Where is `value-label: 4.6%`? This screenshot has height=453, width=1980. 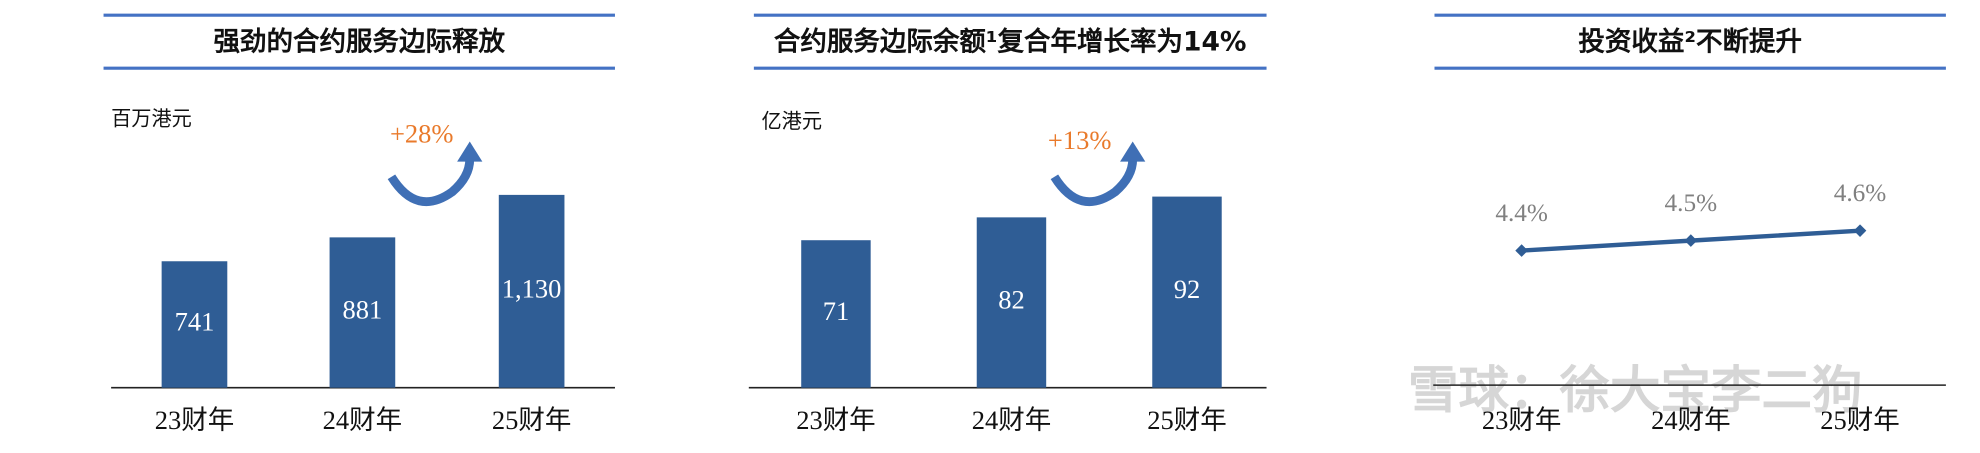
value-label: 4.6% is located at coordinates (1860, 193).